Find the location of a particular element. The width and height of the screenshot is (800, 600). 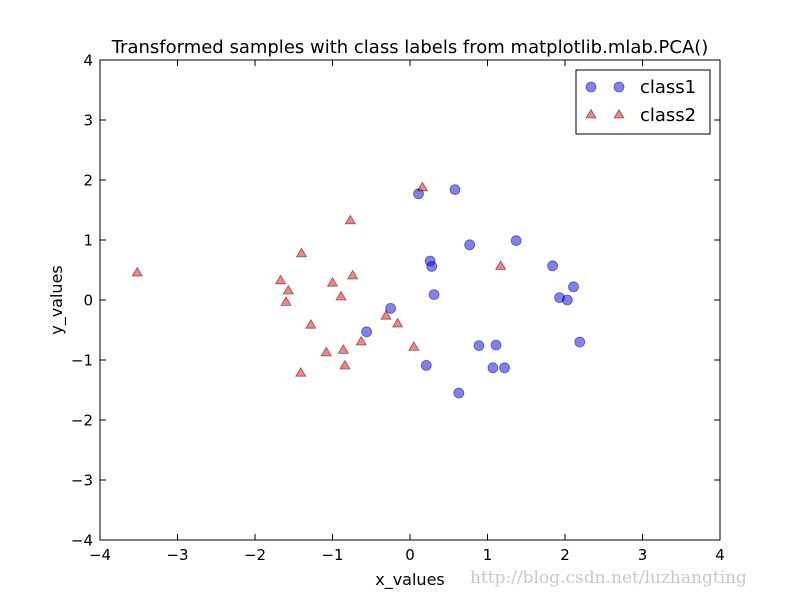

x-axis-label: x_values is located at coordinates (410, 580).